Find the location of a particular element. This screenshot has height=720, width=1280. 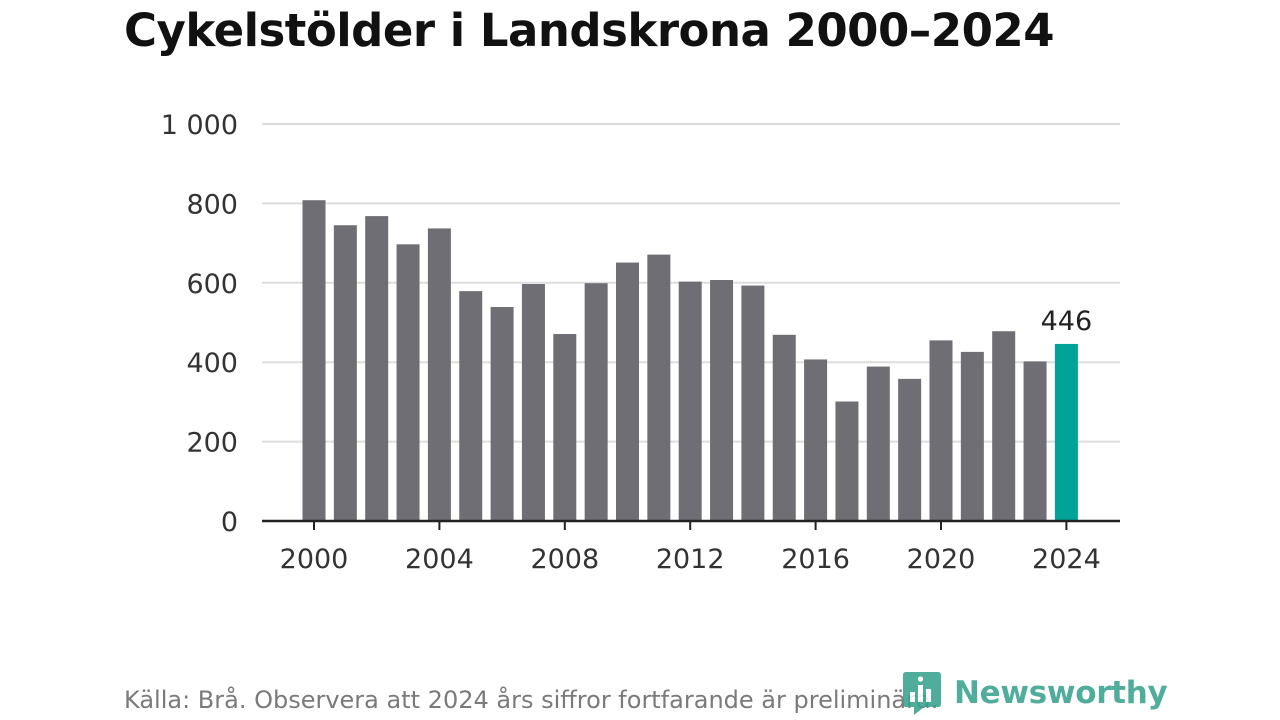

data-label: 446 is located at coordinates (1067, 321).